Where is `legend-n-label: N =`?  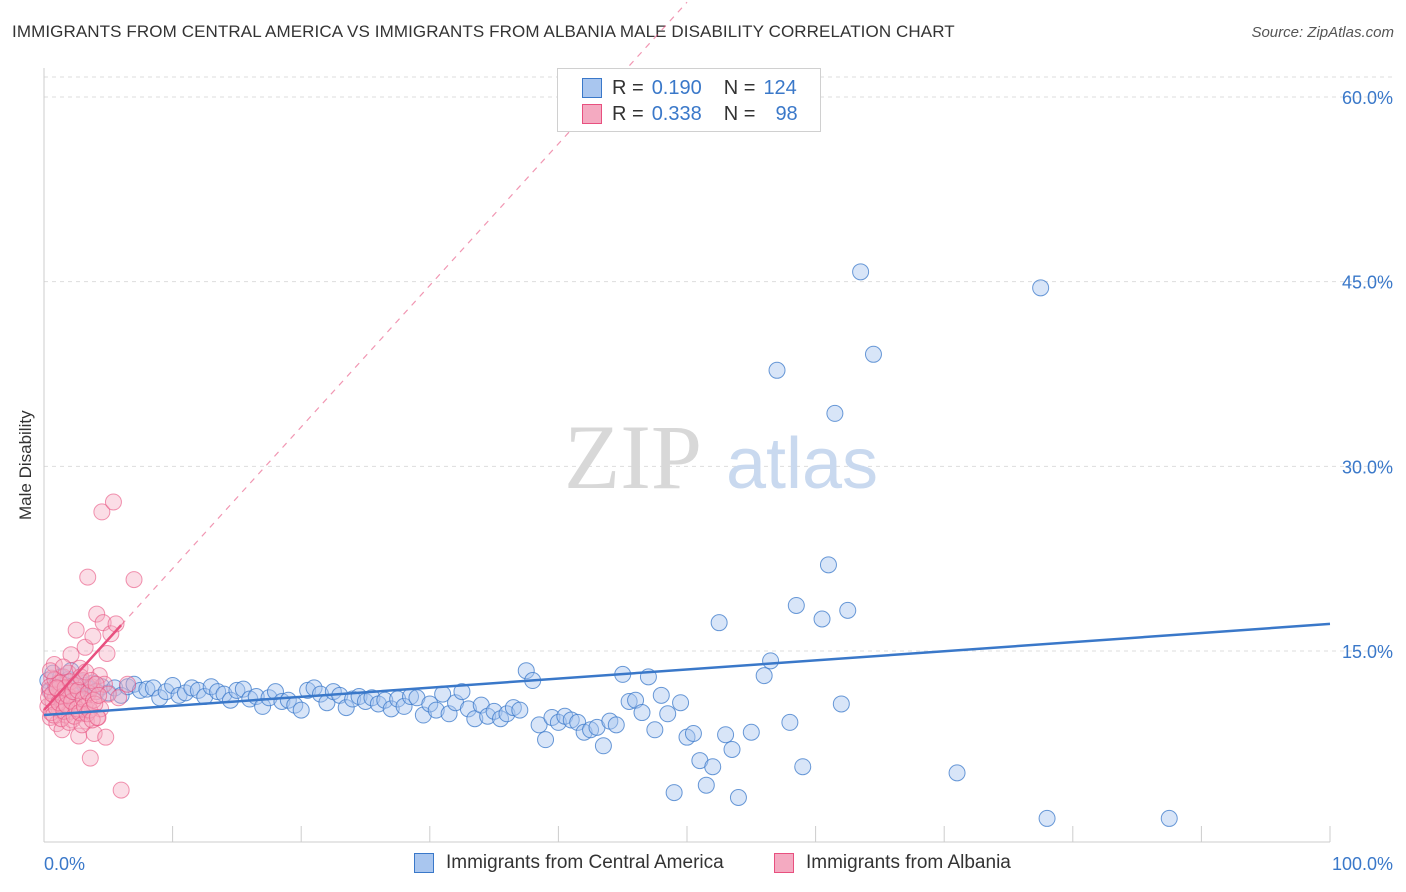 legend-n-label: N = is located at coordinates (739, 87).